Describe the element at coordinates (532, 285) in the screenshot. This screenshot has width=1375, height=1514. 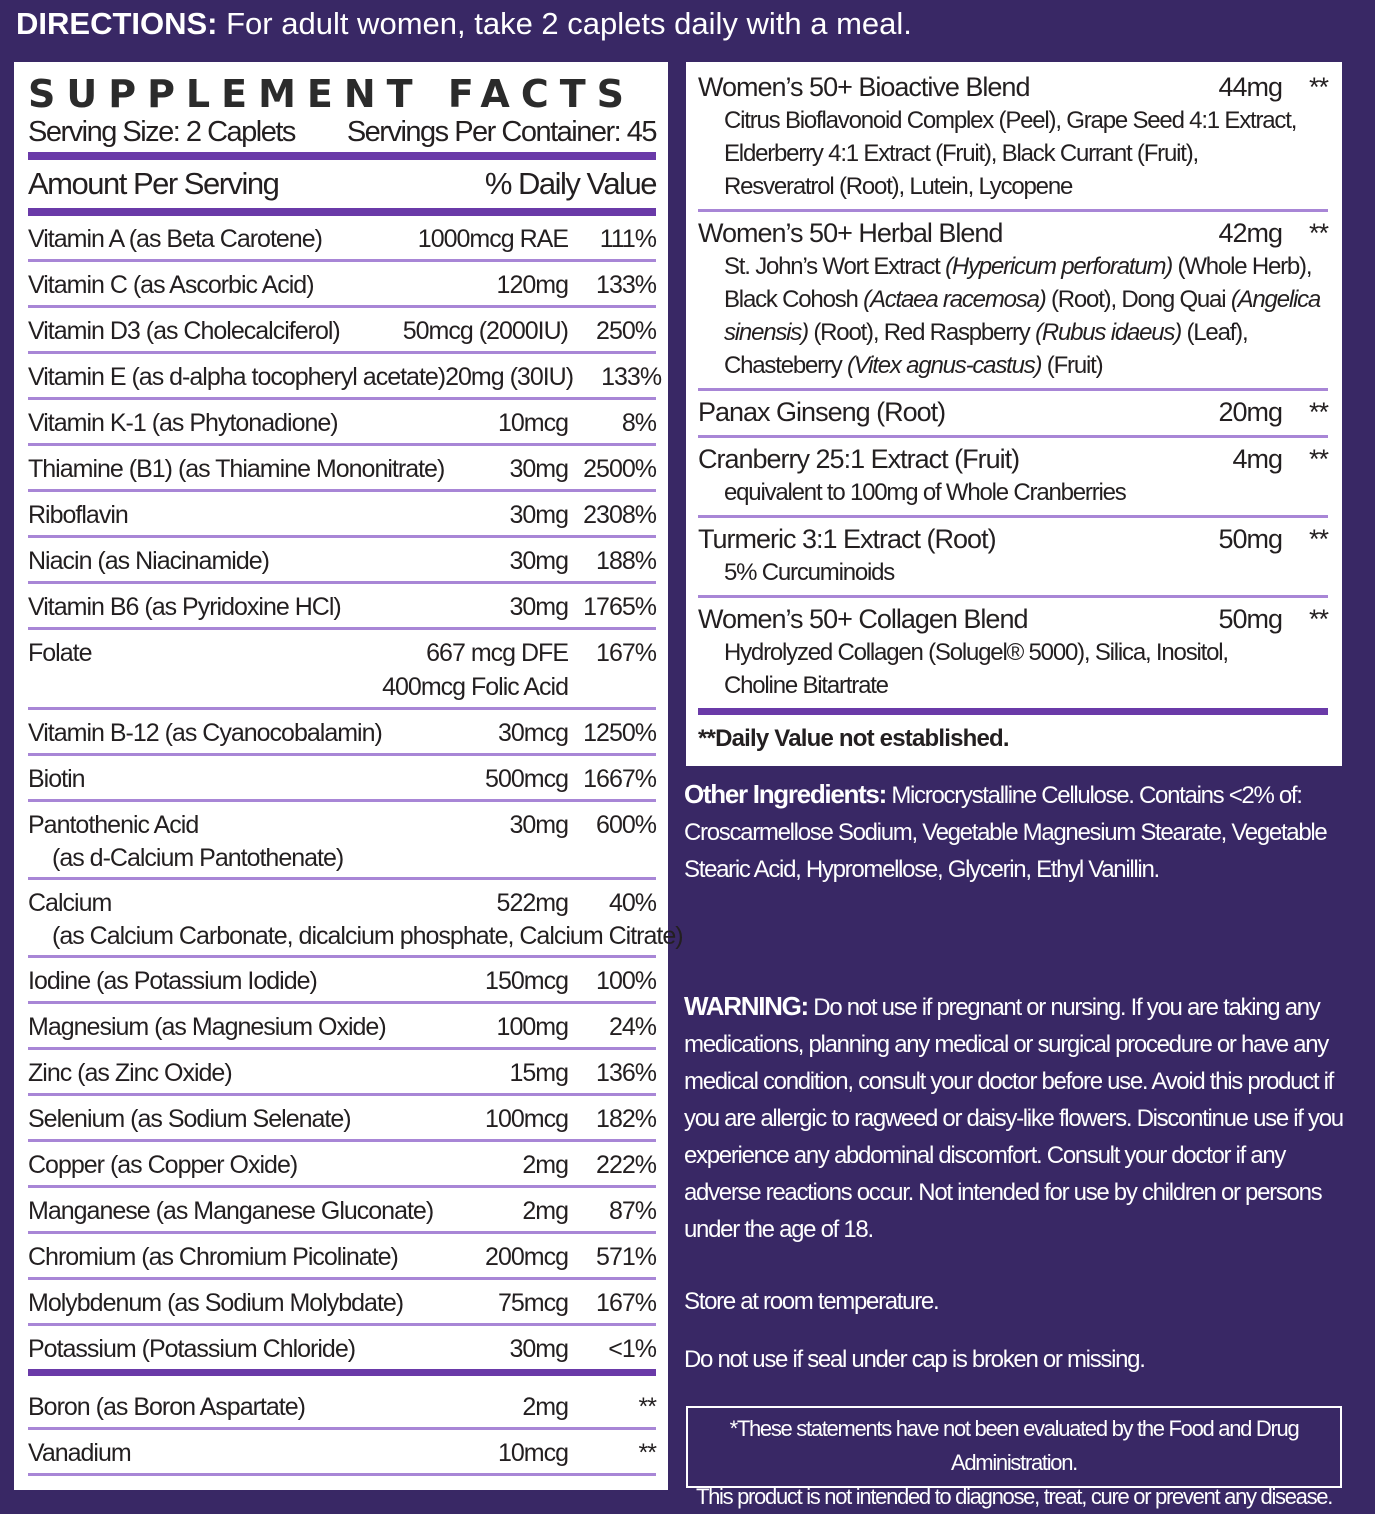
I see `nutrient-amount: 120mg` at that location.